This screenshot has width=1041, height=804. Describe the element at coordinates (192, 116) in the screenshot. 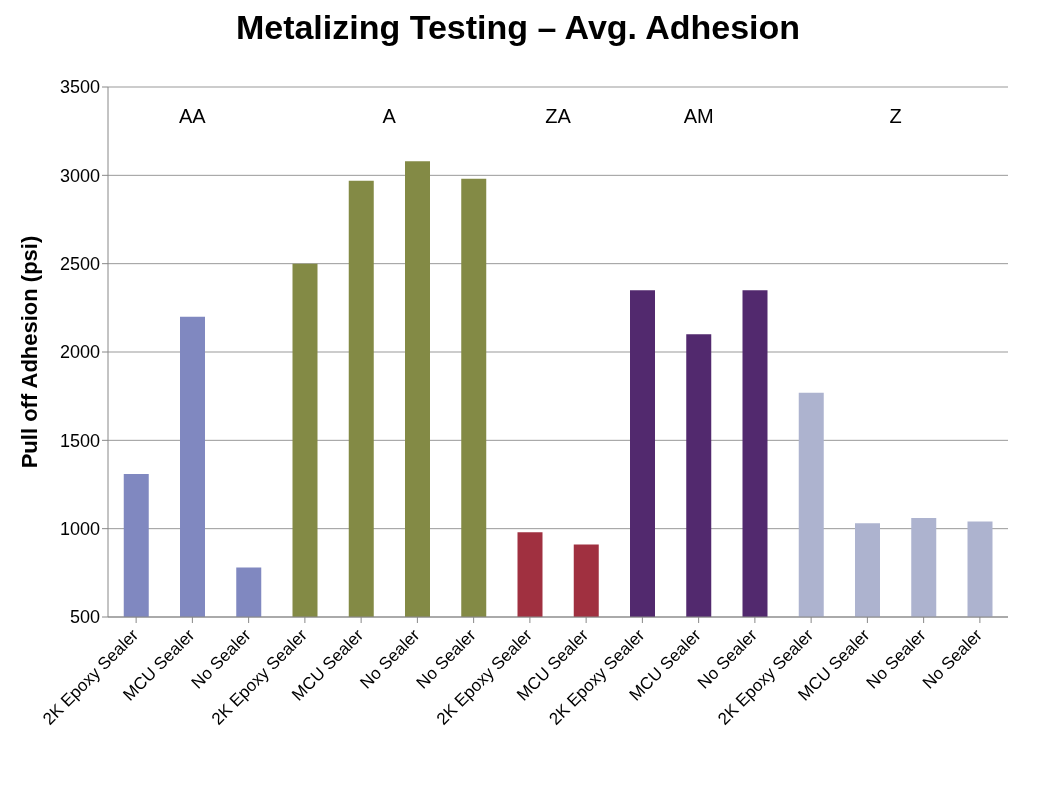

I see `annotation: AA` at that location.